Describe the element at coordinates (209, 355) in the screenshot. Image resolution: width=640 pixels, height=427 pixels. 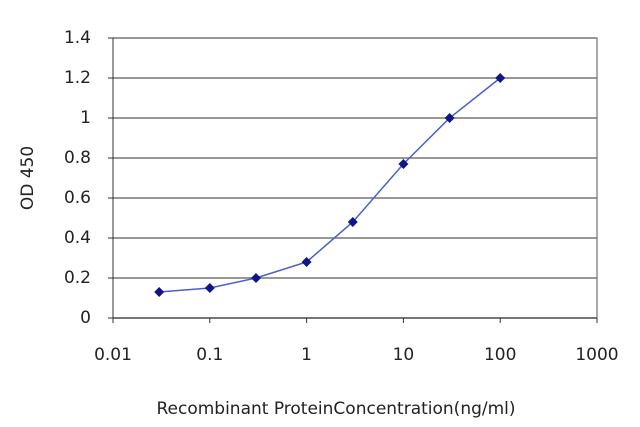
I see `x-tick-label: 0.1` at that location.